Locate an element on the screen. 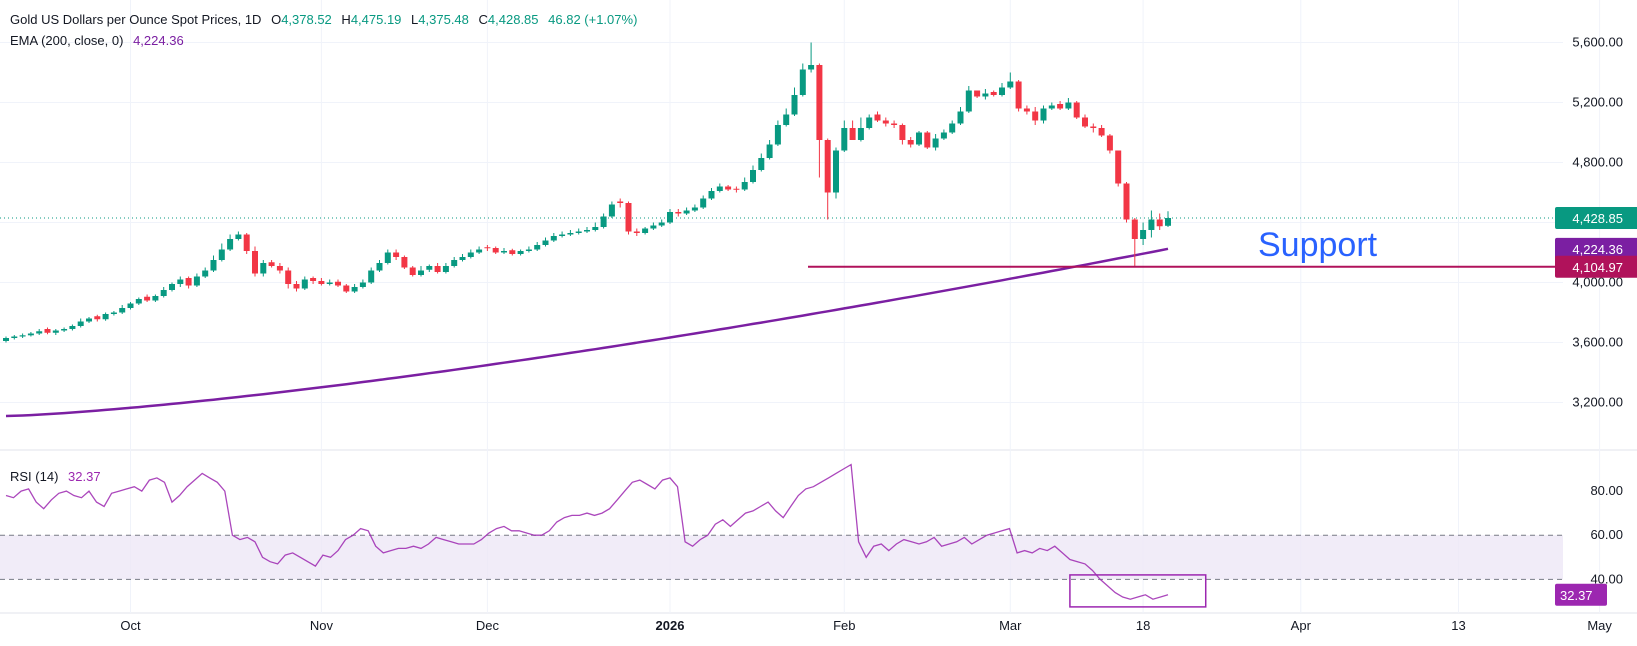 The image size is (1637, 646). legend-ema: EMA (200, close, 0) 4,224.36 is located at coordinates (97, 40).